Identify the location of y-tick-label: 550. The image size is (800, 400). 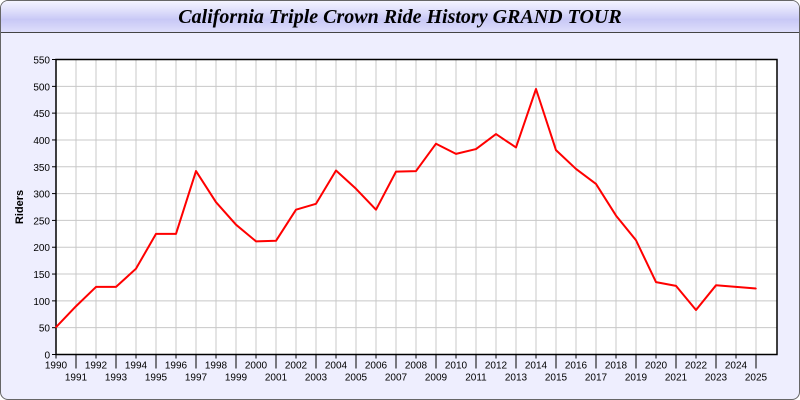
(41, 61).